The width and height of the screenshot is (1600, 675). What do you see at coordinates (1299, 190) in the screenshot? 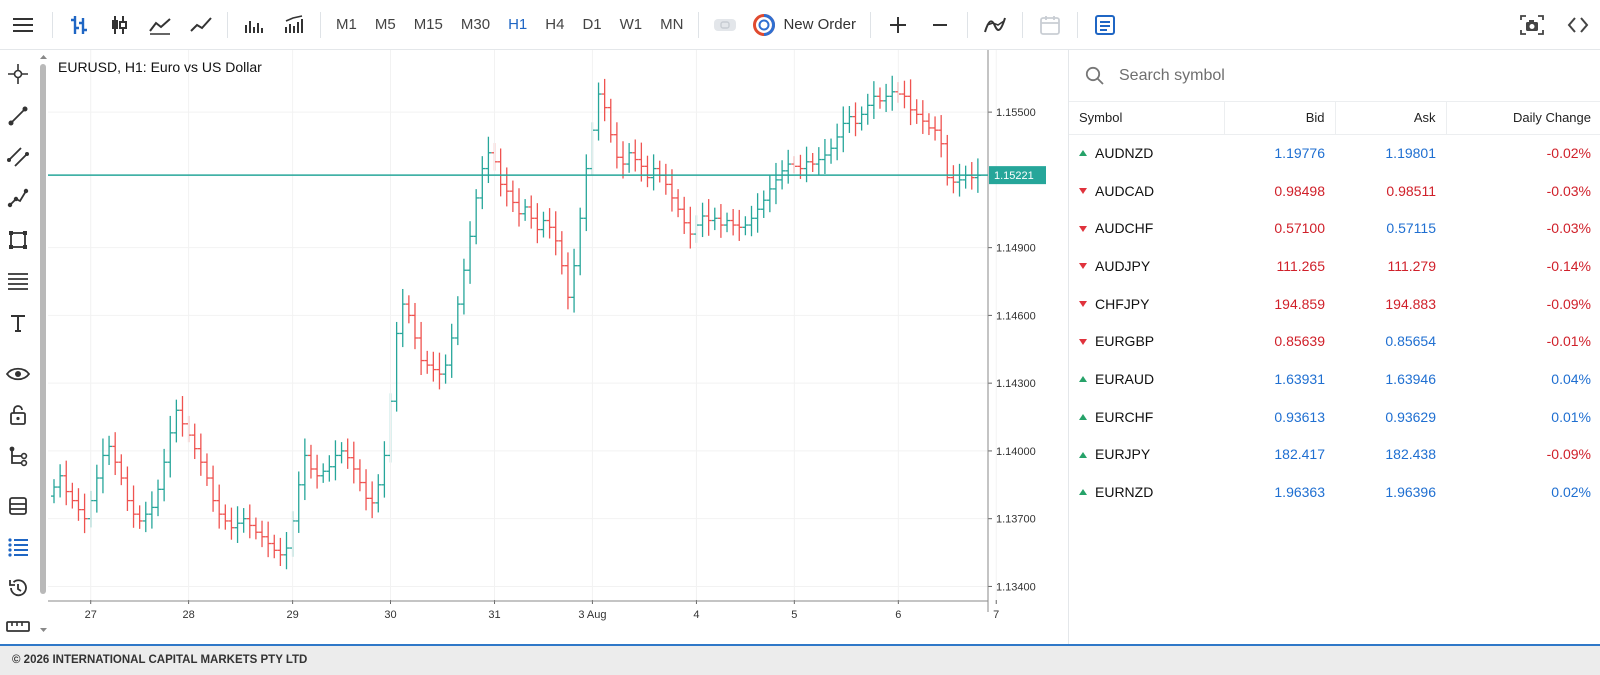
I see `bid-price: 0.98498` at bounding box center [1299, 190].